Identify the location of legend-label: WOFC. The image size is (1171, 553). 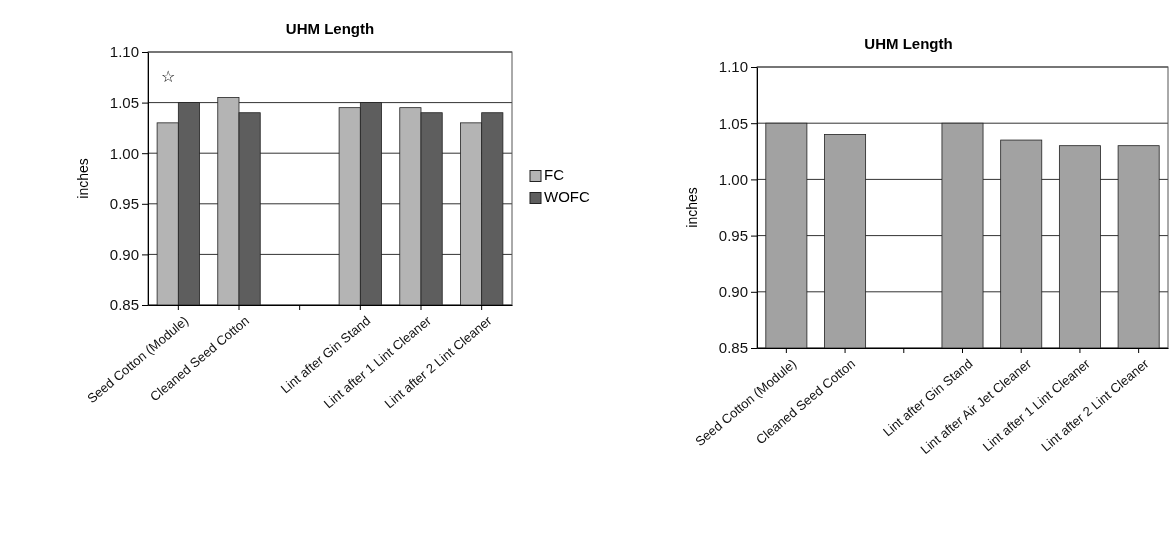
(567, 197).